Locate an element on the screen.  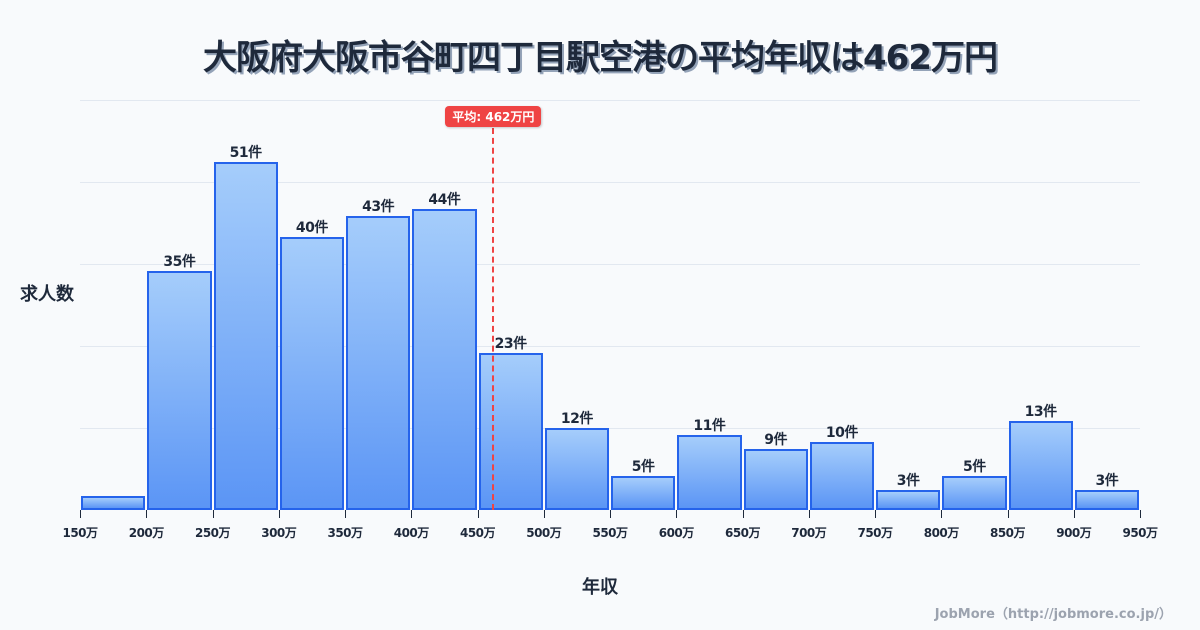
chart-title: 大阪府大阪市谷町四丁目駅空港の平均年収は462万円 is located at coordinates (600, 58).